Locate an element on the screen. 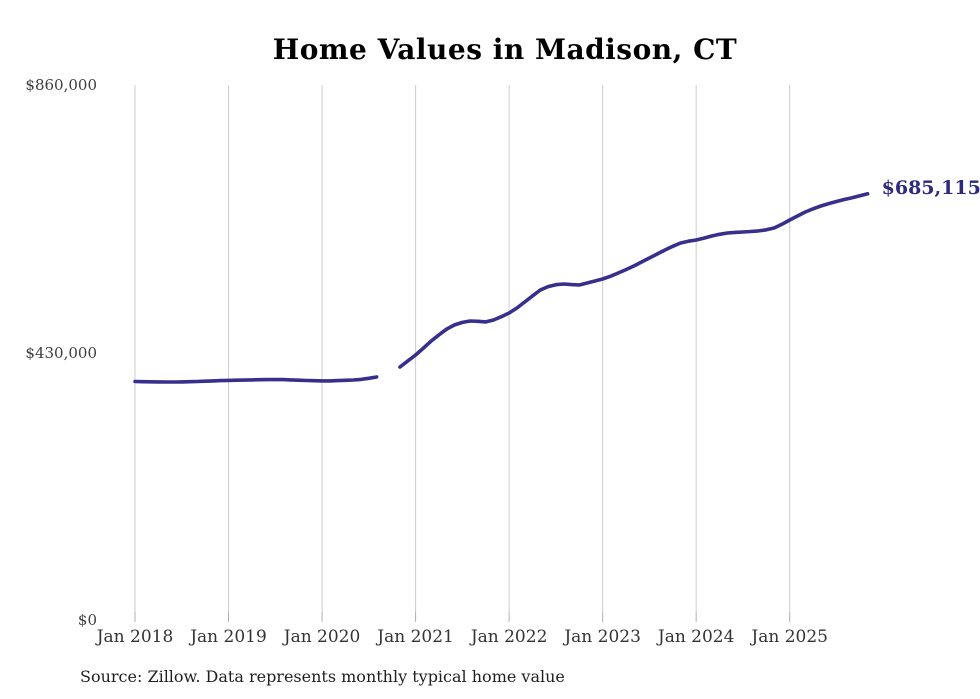 The width and height of the screenshot is (980, 699). x-axis-label: Jan 2020 is located at coordinates (322, 637).